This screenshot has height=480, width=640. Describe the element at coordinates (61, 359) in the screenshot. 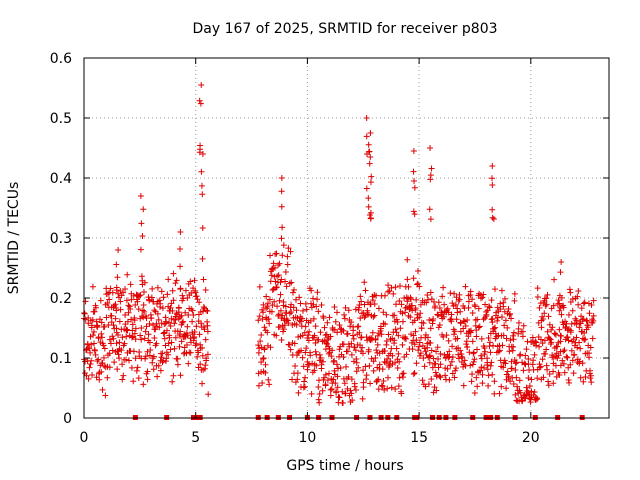

I see `y-tick-label: 0.1` at that location.